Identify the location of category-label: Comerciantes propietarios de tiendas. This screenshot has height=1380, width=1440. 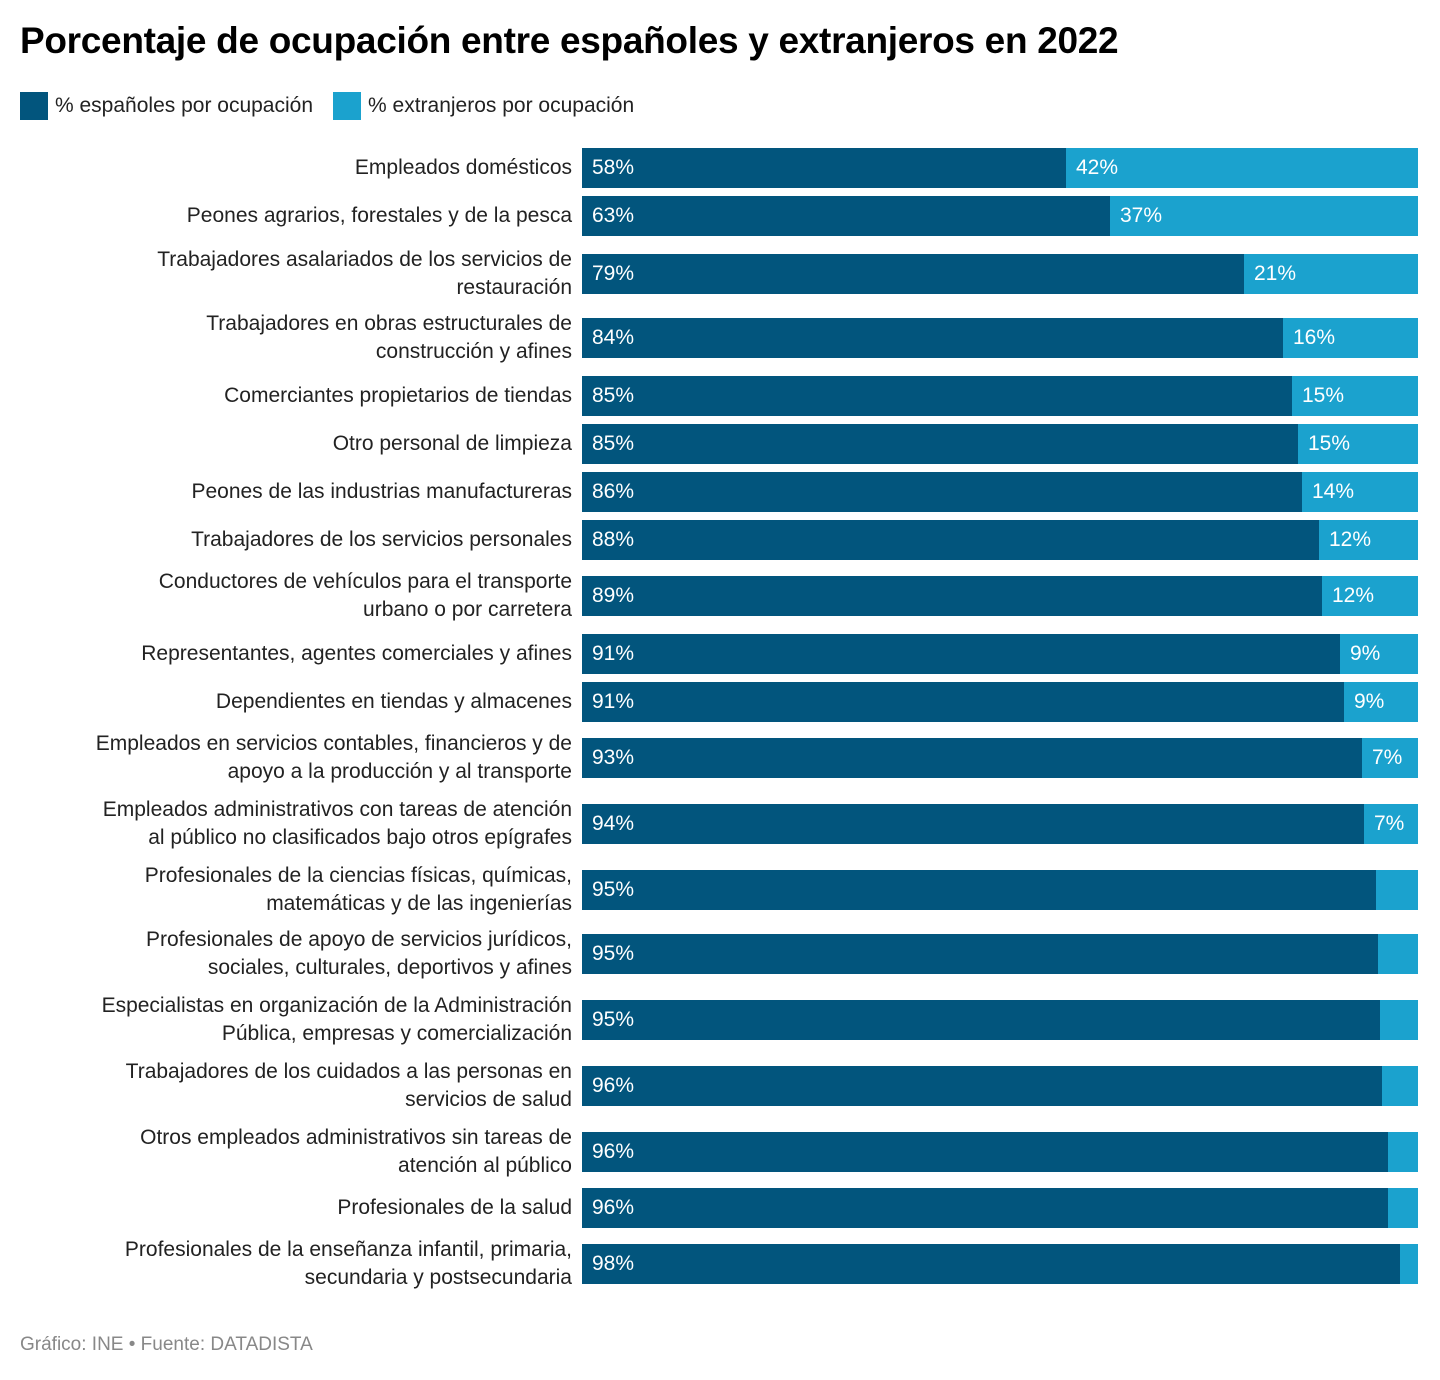
(287, 396).